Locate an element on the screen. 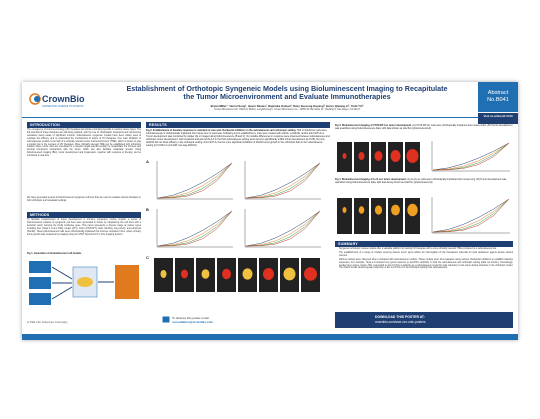  abstract-label: Abstract No.B041 is located at coordinates (498, 96).